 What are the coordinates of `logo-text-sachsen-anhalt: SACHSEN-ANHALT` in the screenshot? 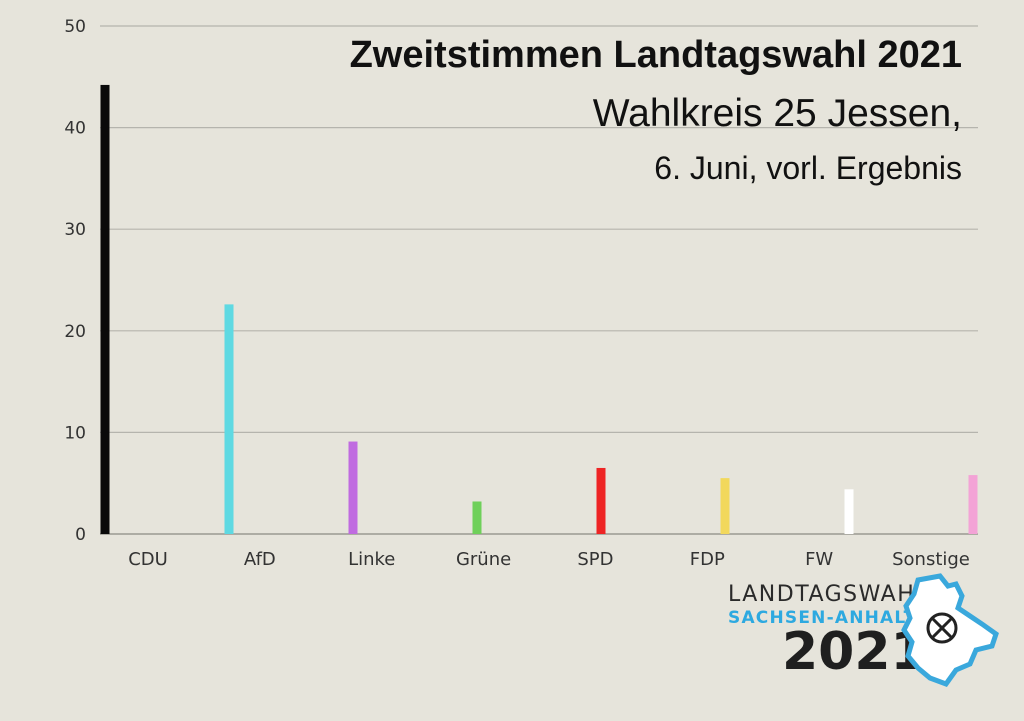 It's located at (822, 618).